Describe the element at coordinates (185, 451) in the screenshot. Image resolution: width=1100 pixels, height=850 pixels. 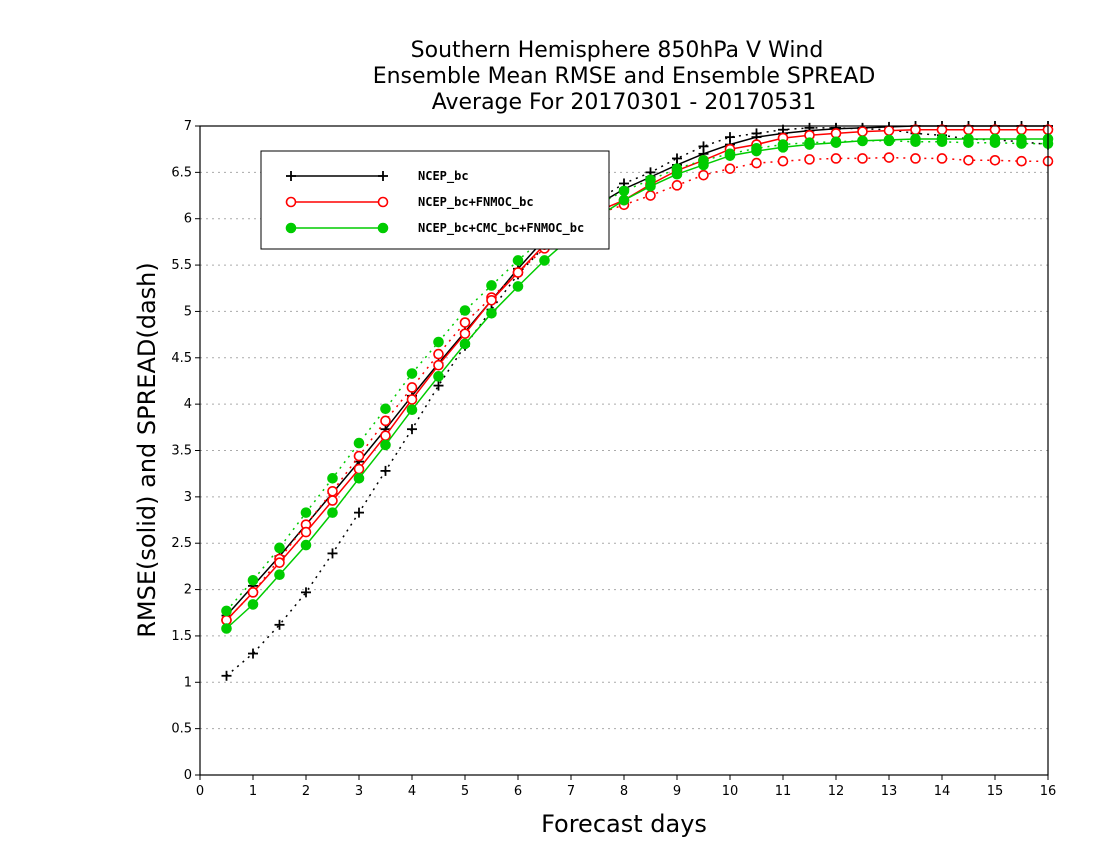
I see `y-axis-ticks: 0 0.5 1 1.5 2 2.5 3 3.5 4 4.5 5 5.5 6 6.5 7` at that location.